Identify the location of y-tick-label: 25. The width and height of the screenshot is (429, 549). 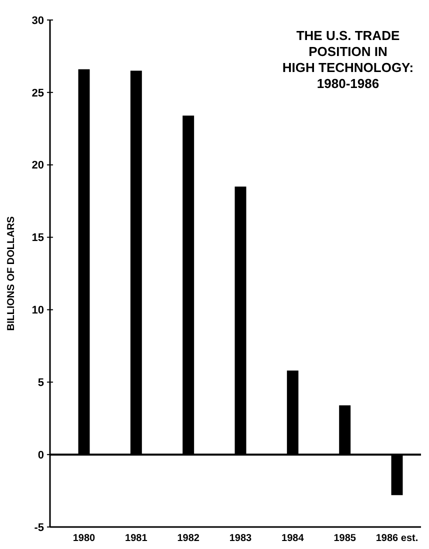
(38, 93).